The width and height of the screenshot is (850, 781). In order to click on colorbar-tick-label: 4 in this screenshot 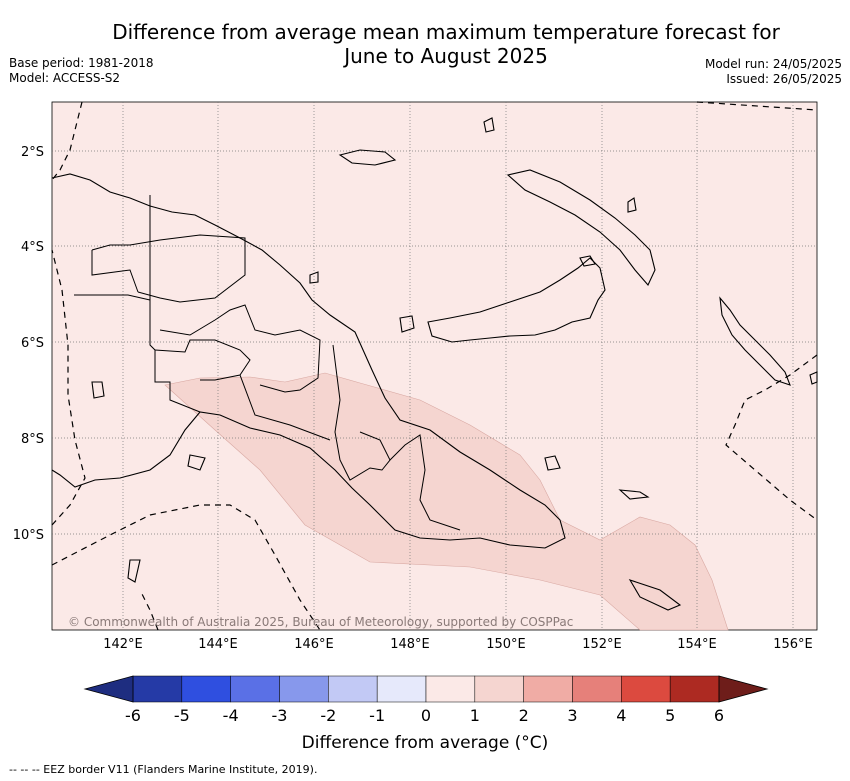, I will do `click(621, 715)`.